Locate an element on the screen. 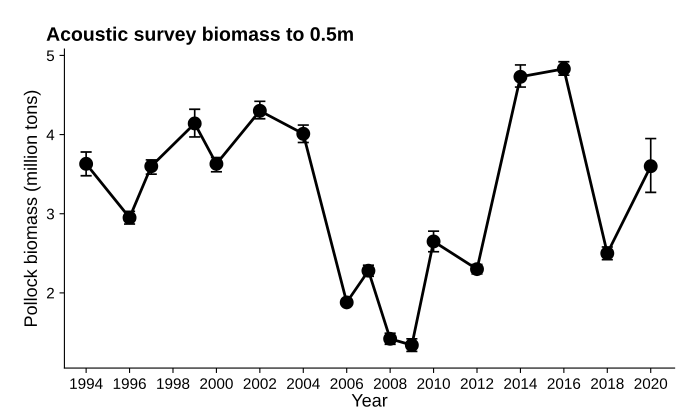 The image size is (678, 409). x-tick-label: 2010 is located at coordinates (433, 384).